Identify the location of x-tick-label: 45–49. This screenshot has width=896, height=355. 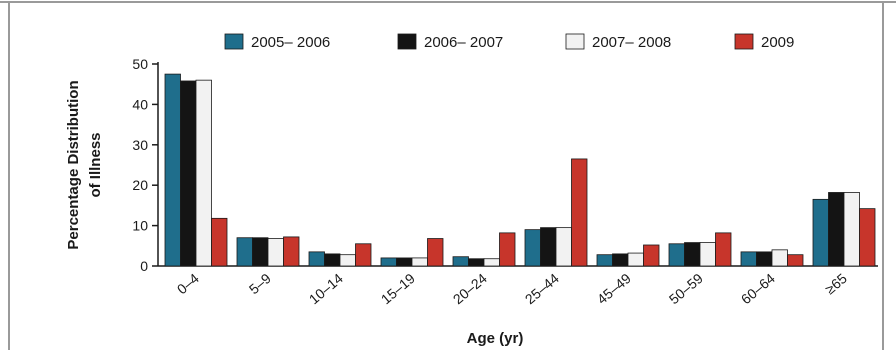
(614, 288).